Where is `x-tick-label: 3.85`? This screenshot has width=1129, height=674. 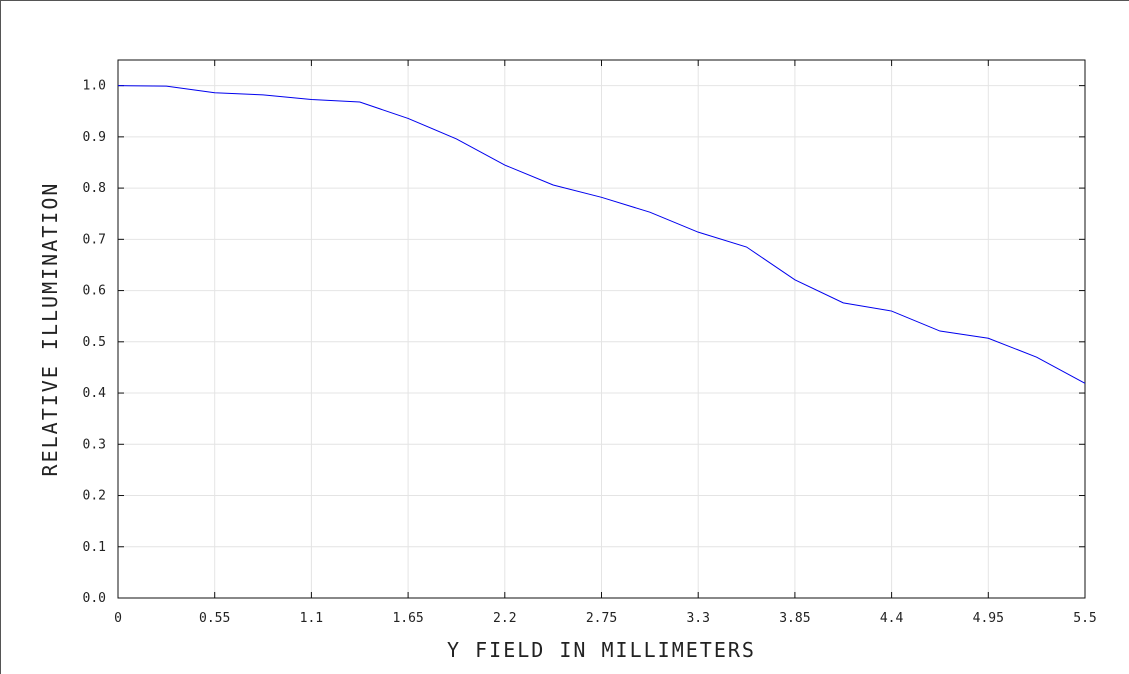
x-tick-label: 3.85 is located at coordinates (794, 618).